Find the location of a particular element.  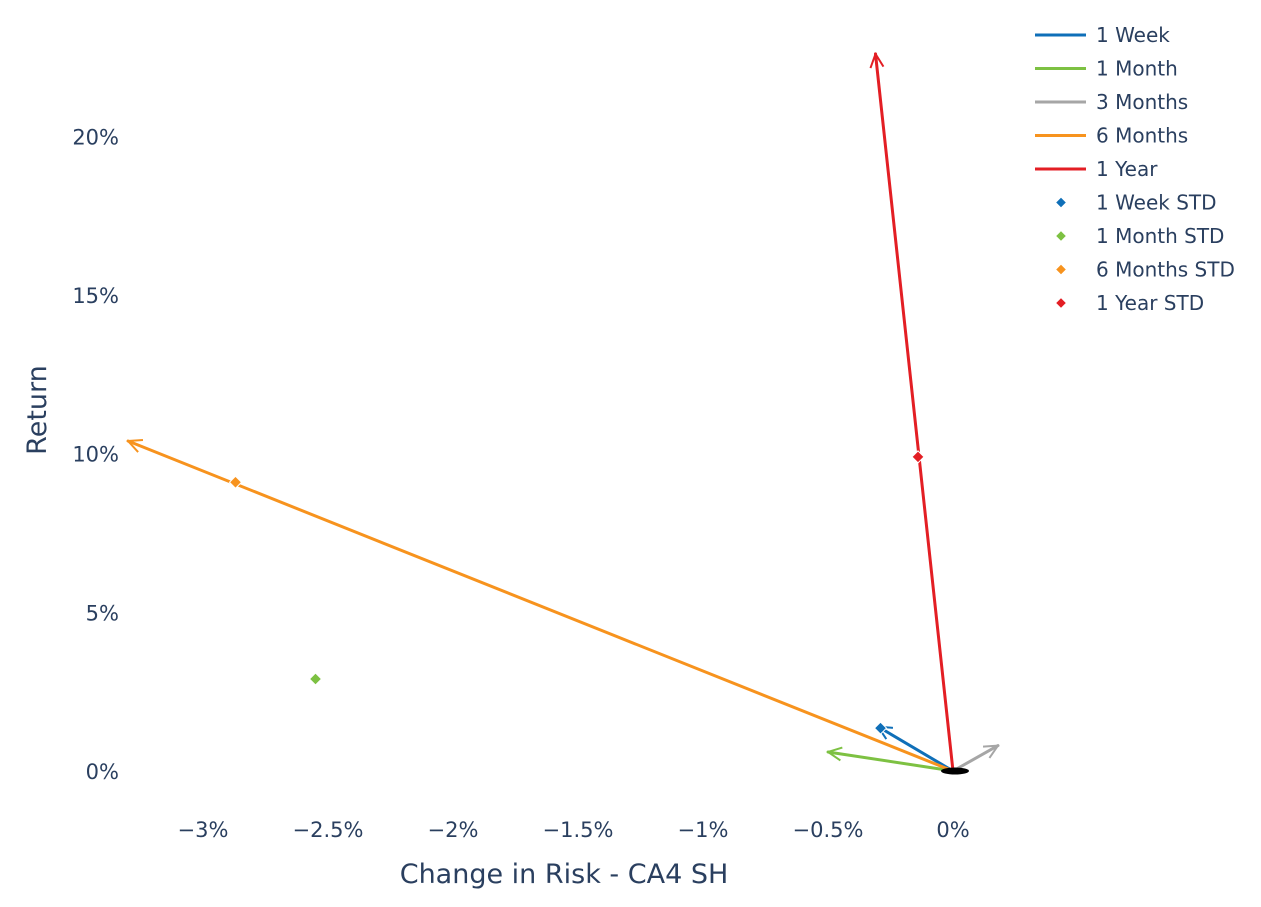

y-tick-label: 0% is located at coordinates (102, 772).